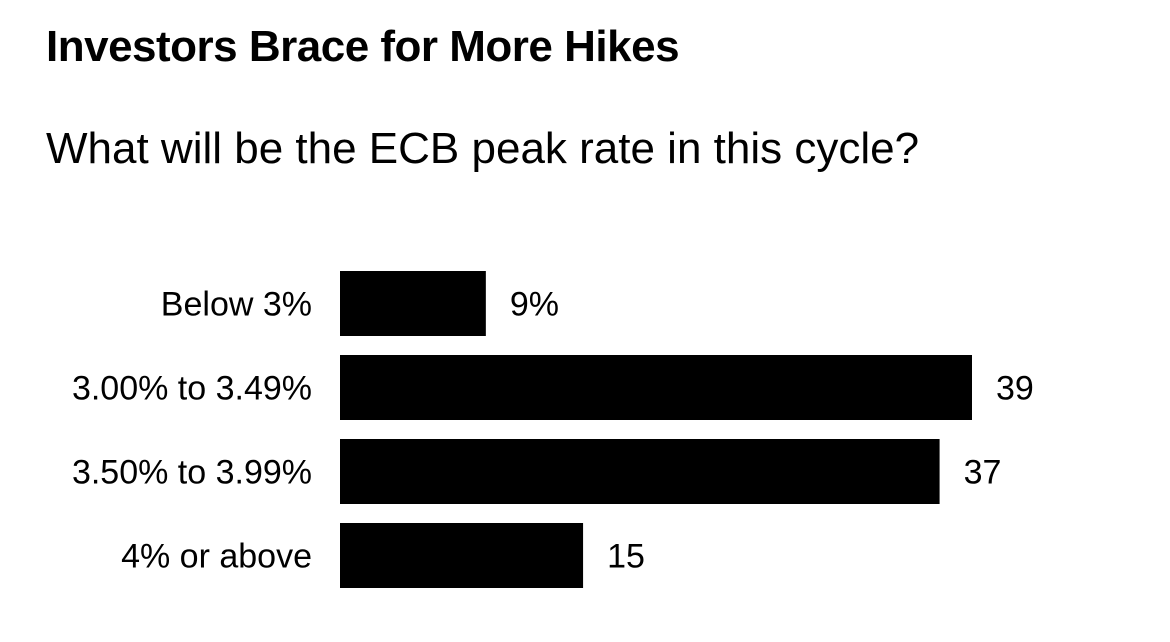  What do you see at coordinates (1015, 389) in the screenshot?
I see `value-label: 39` at bounding box center [1015, 389].